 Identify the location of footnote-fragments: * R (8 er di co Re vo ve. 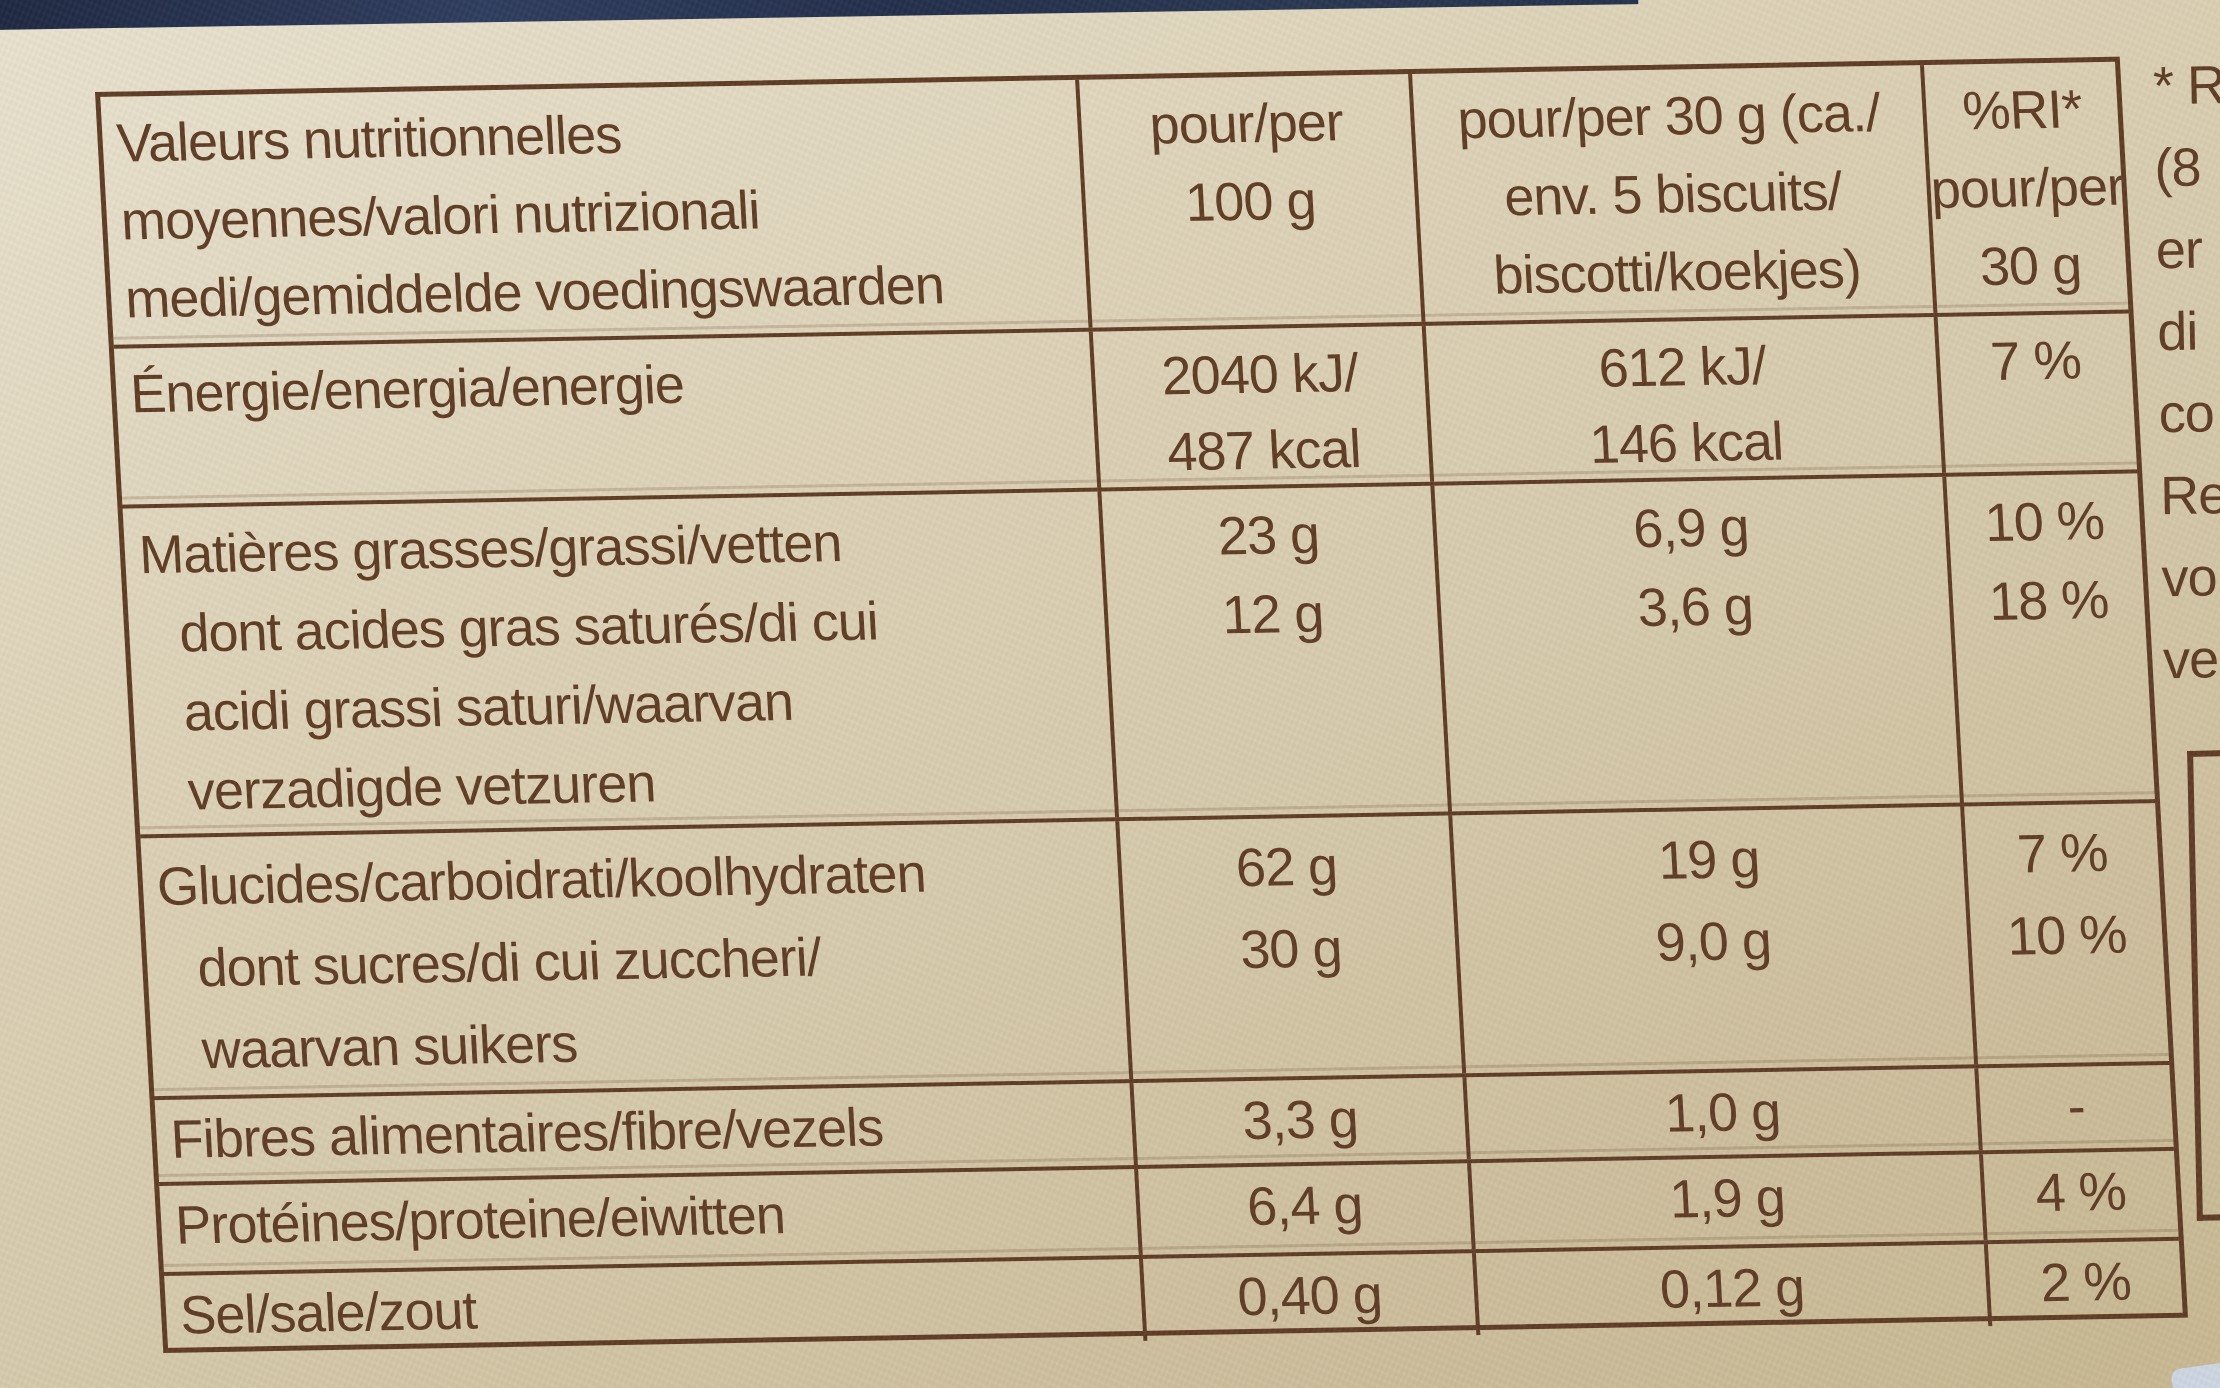
(2186, 372).